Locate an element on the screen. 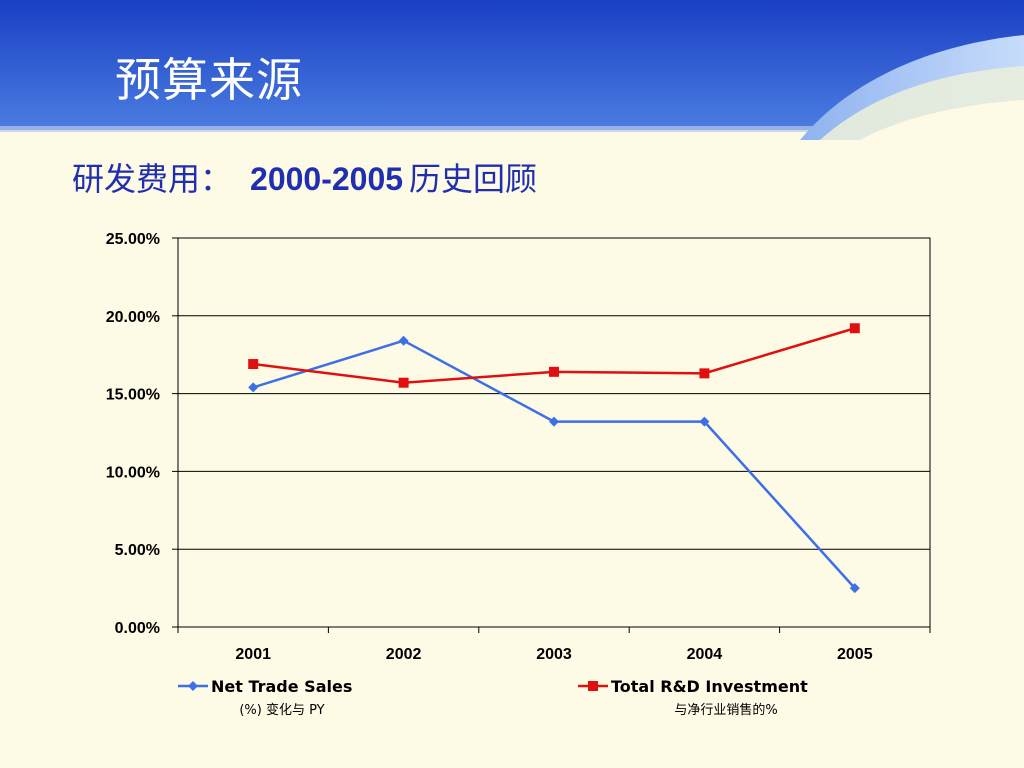 Image resolution: width=1024 pixels, height=768 pixels. legend-note: (%) 变化与 PY is located at coordinates (281, 710).